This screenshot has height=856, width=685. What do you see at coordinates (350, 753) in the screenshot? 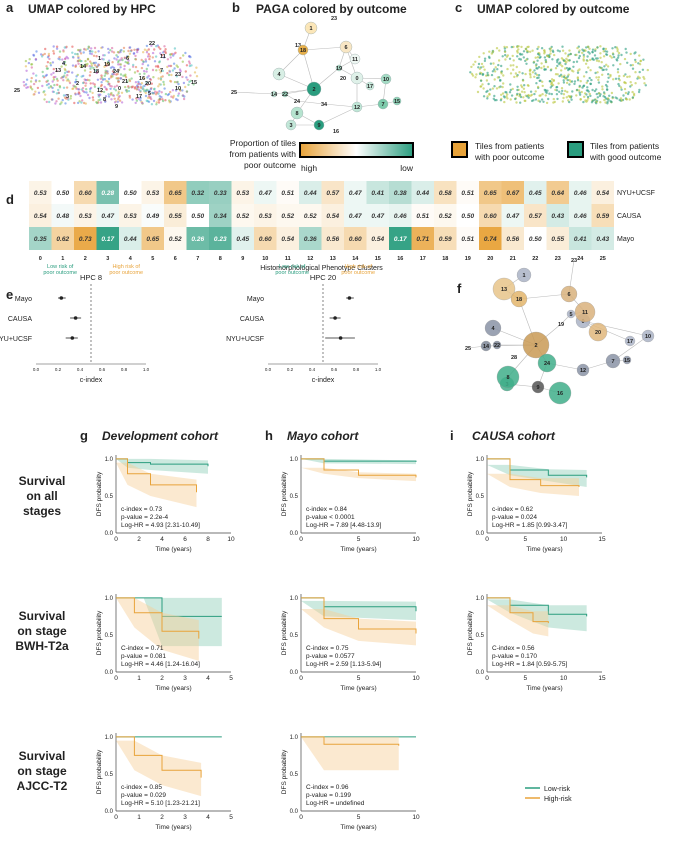
I see `km-ci-band` at bounding box center [350, 753].